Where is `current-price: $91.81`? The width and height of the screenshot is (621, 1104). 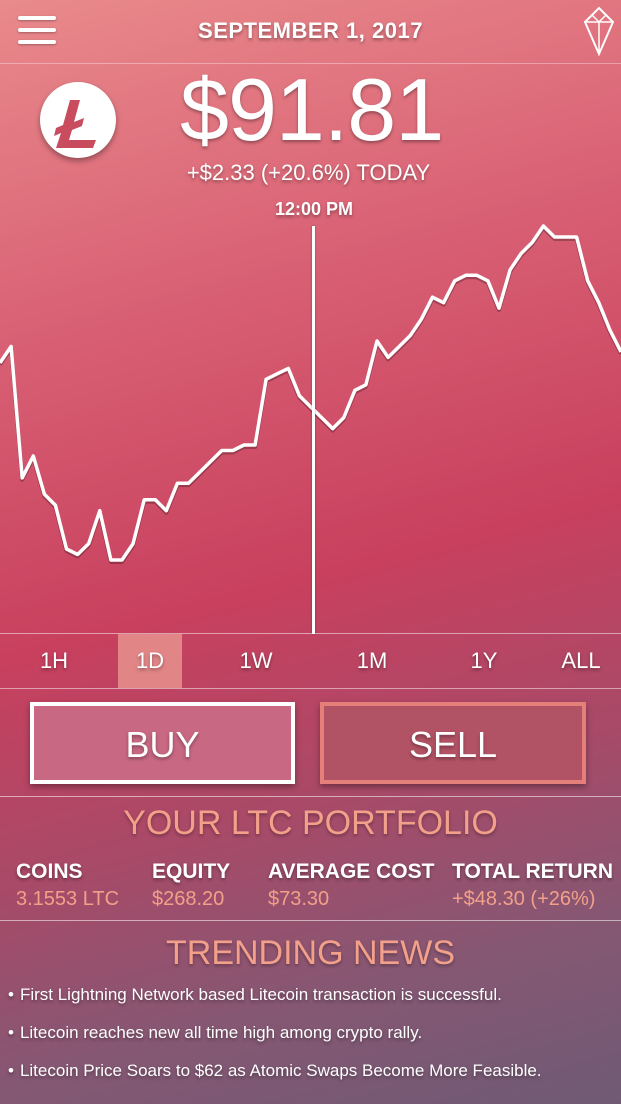
current-price: $91.81 is located at coordinates (312, 109).